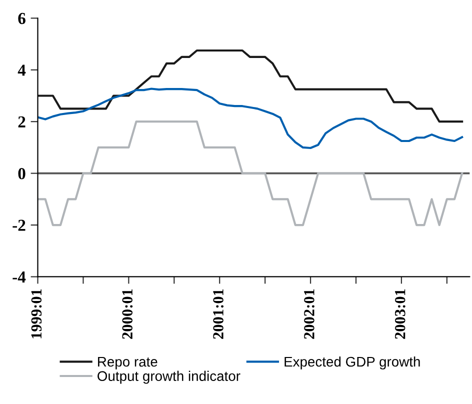 The height and width of the screenshot is (404, 472). I want to click on x-tick-label: 2003:01, so click(400, 314).